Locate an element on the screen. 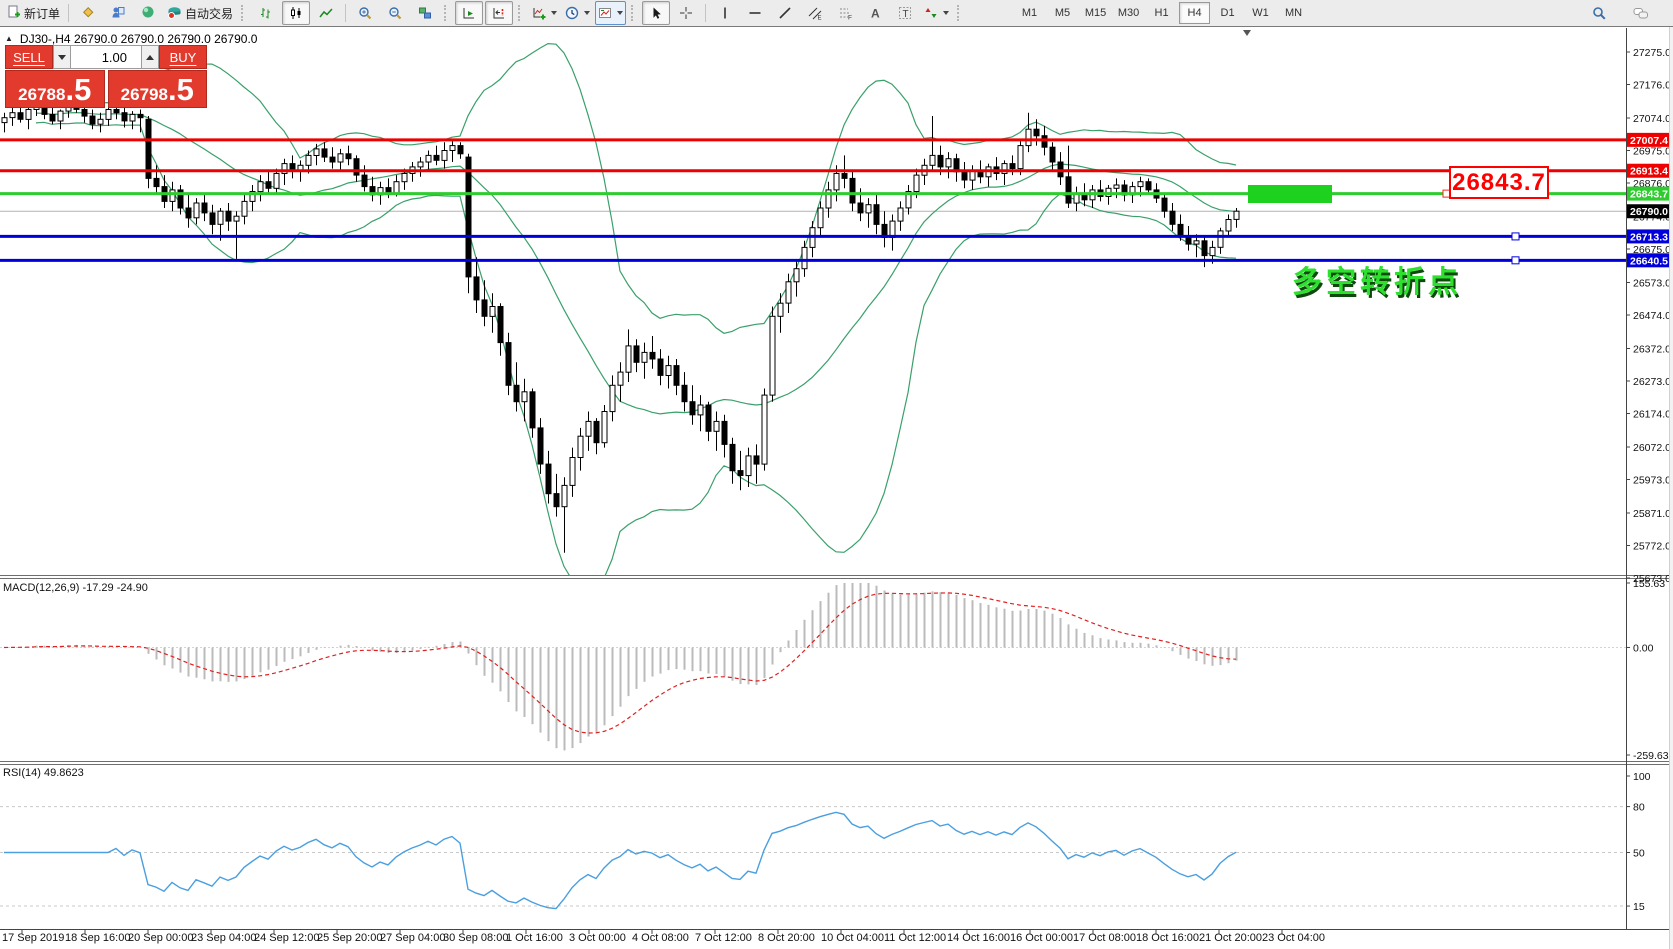 The image size is (1673, 949). svg-text: 23 Oct 04:00 is located at coordinates (1293, 938).